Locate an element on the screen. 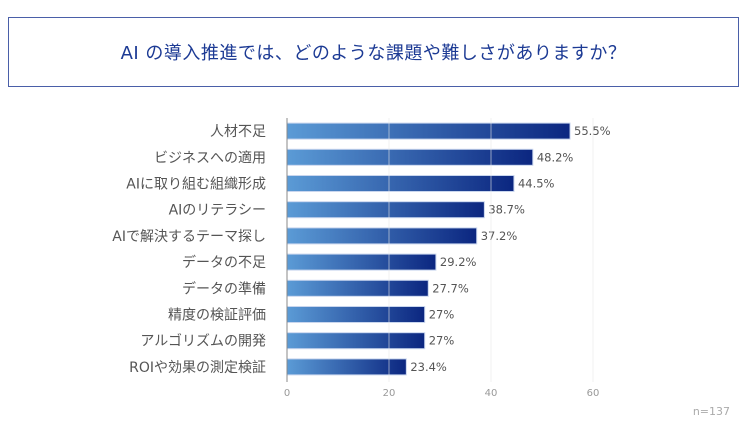 This screenshot has width=750, height=422. category-label: AIに取り組む組織形成 is located at coordinates (196, 185).